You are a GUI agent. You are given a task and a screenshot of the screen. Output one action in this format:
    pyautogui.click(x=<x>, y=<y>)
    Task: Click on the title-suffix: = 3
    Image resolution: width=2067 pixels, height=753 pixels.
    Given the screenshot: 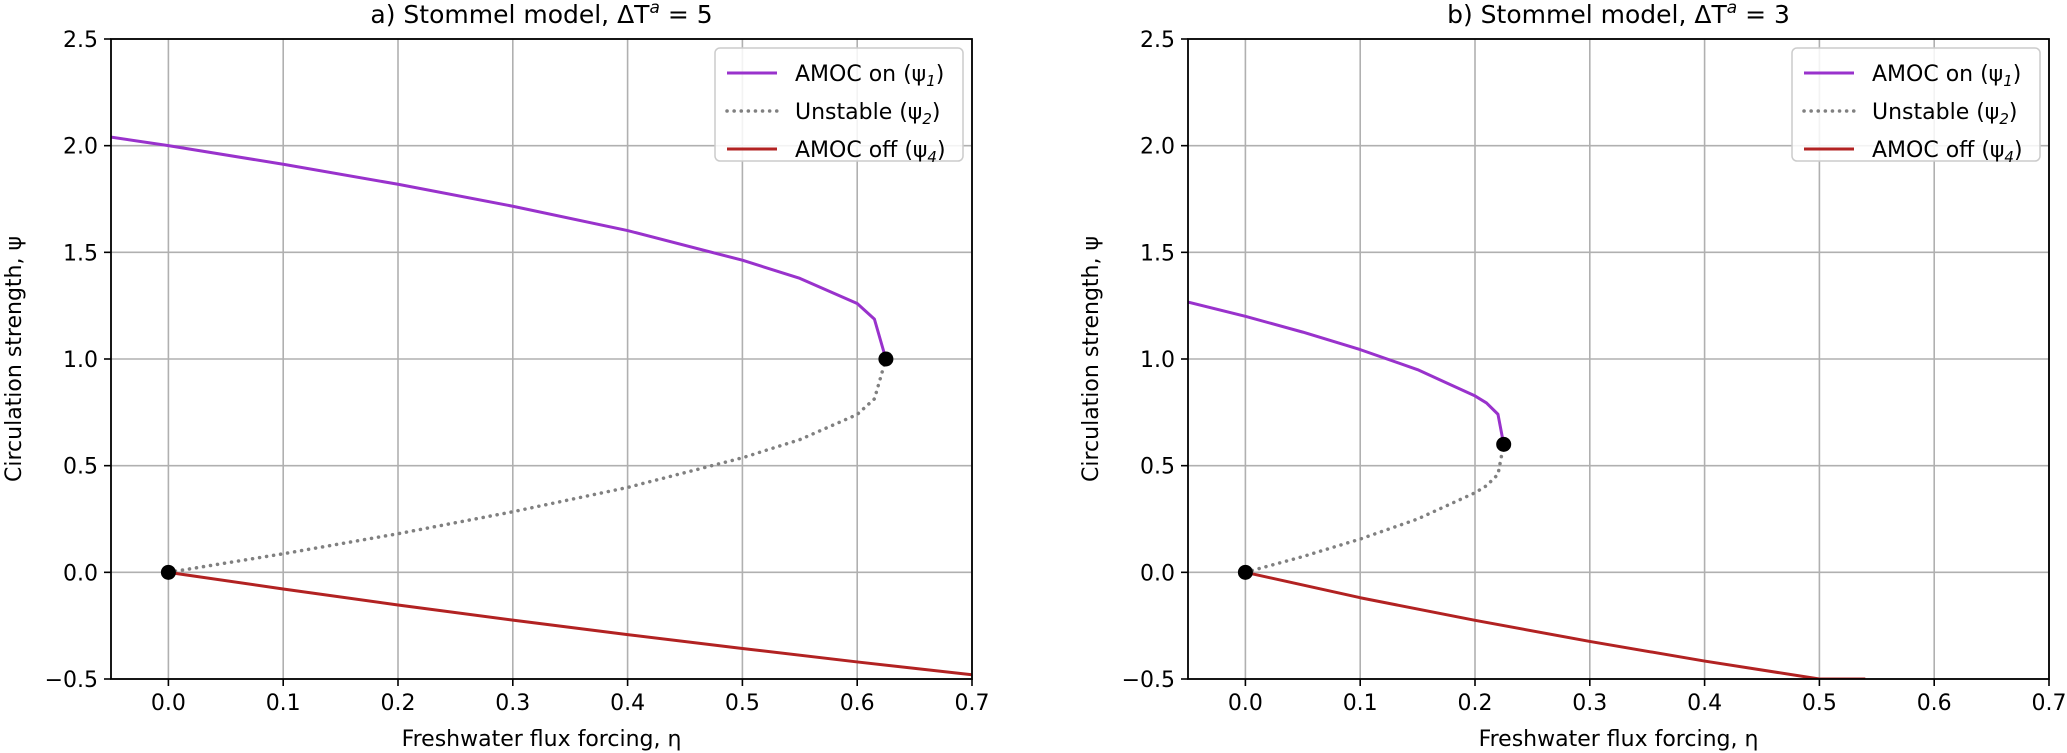 What is the action you would take?
    pyautogui.click(x=1763, y=14)
    